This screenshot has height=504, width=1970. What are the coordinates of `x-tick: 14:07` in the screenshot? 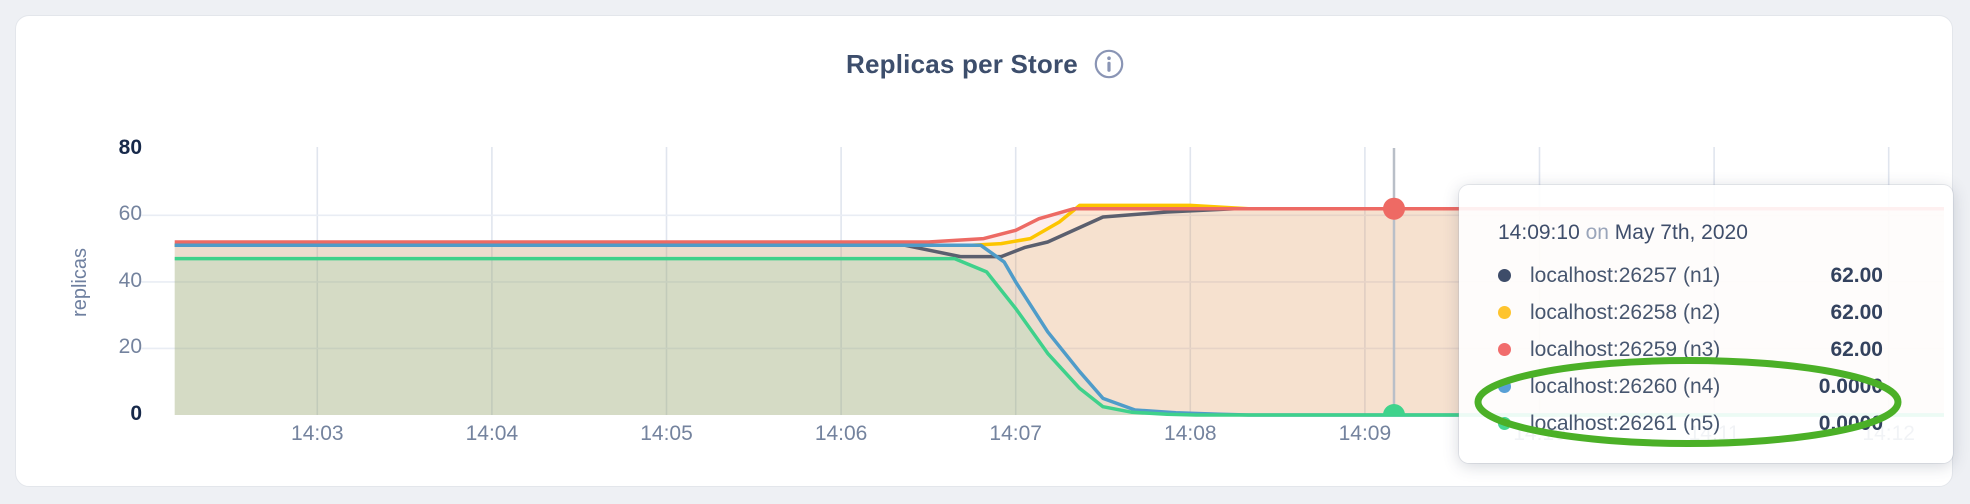 It's located at (1015, 433).